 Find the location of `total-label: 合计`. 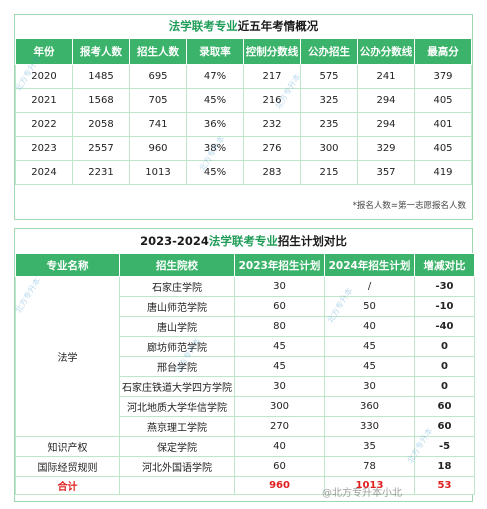

total-label: 合计 is located at coordinates (67, 485).